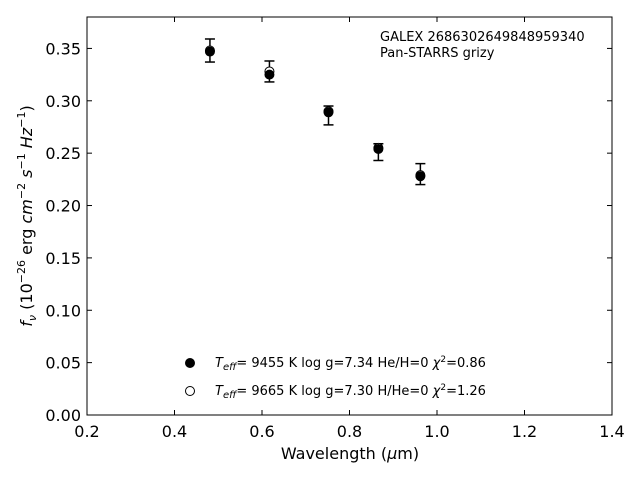  Describe the element at coordinates (350, 364) in the screenshot. I see `legend-entry-1: Teff= 9455 K log g=7.34 He/H=0 χ2=0.86` at that location.